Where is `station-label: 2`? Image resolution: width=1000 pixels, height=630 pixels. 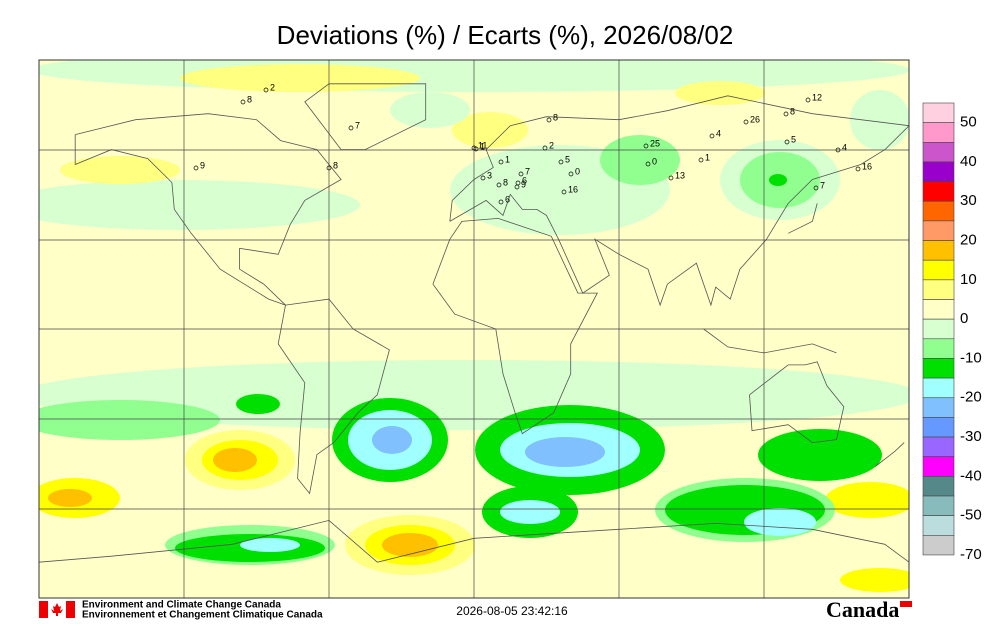
station-label: 2 is located at coordinates (551, 145).